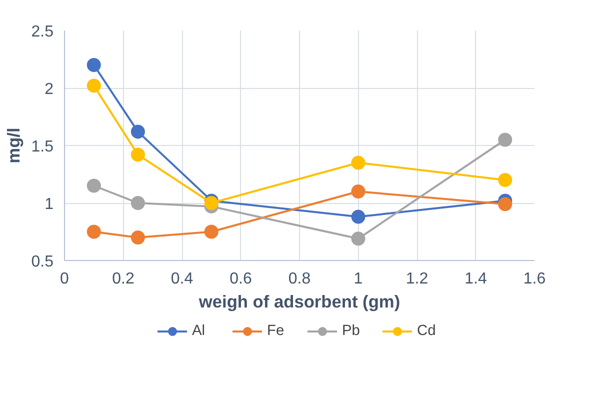 The height and width of the screenshot is (416, 612). What do you see at coordinates (182, 279) in the screenshot?
I see `x-tick-label: 0.4` at bounding box center [182, 279].